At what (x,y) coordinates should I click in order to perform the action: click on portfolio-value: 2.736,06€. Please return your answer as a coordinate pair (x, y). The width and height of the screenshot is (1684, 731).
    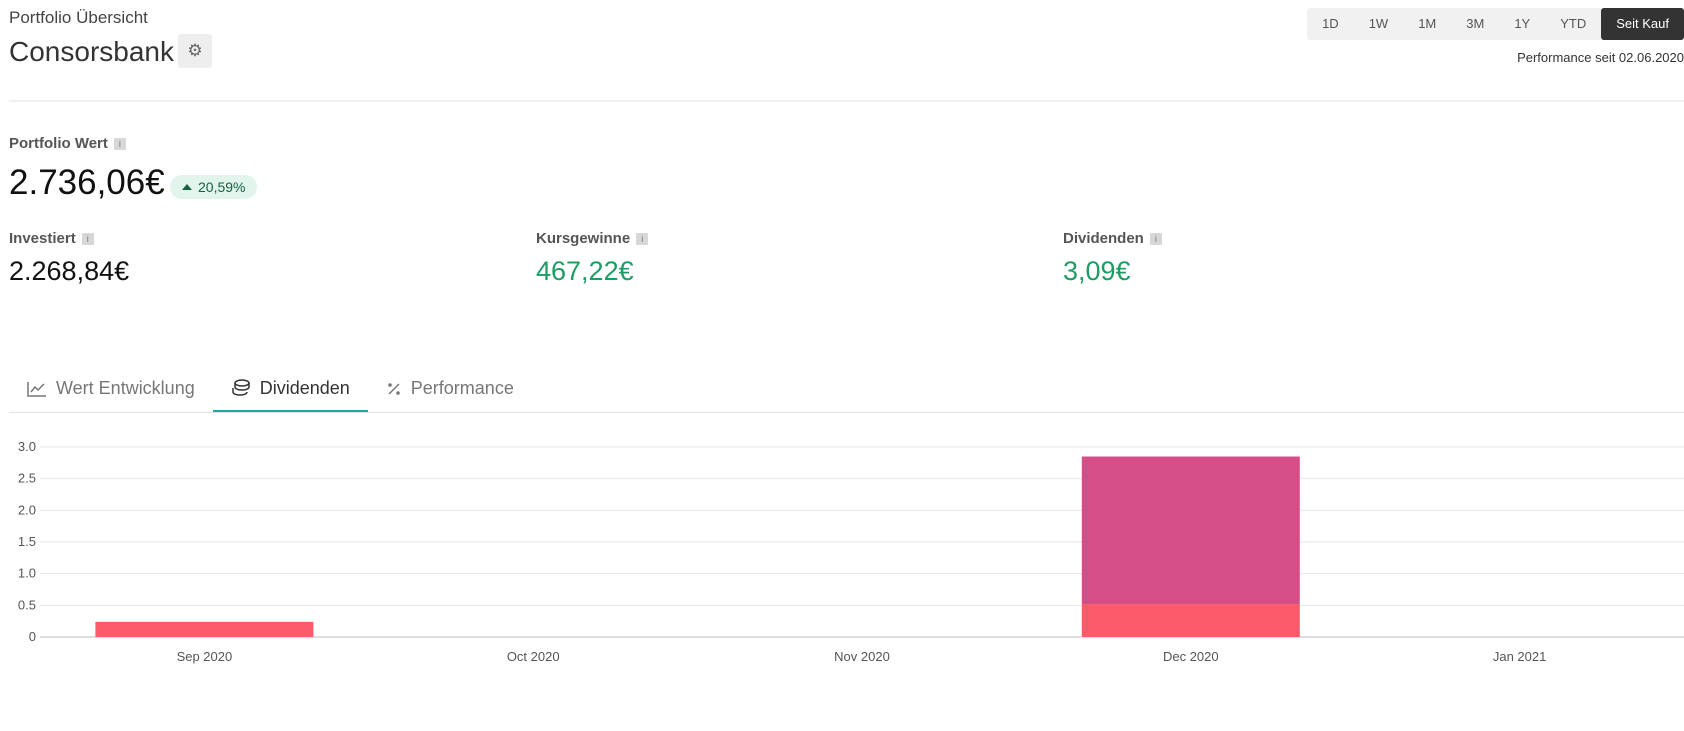
    Looking at the image, I should click on (87, 182).